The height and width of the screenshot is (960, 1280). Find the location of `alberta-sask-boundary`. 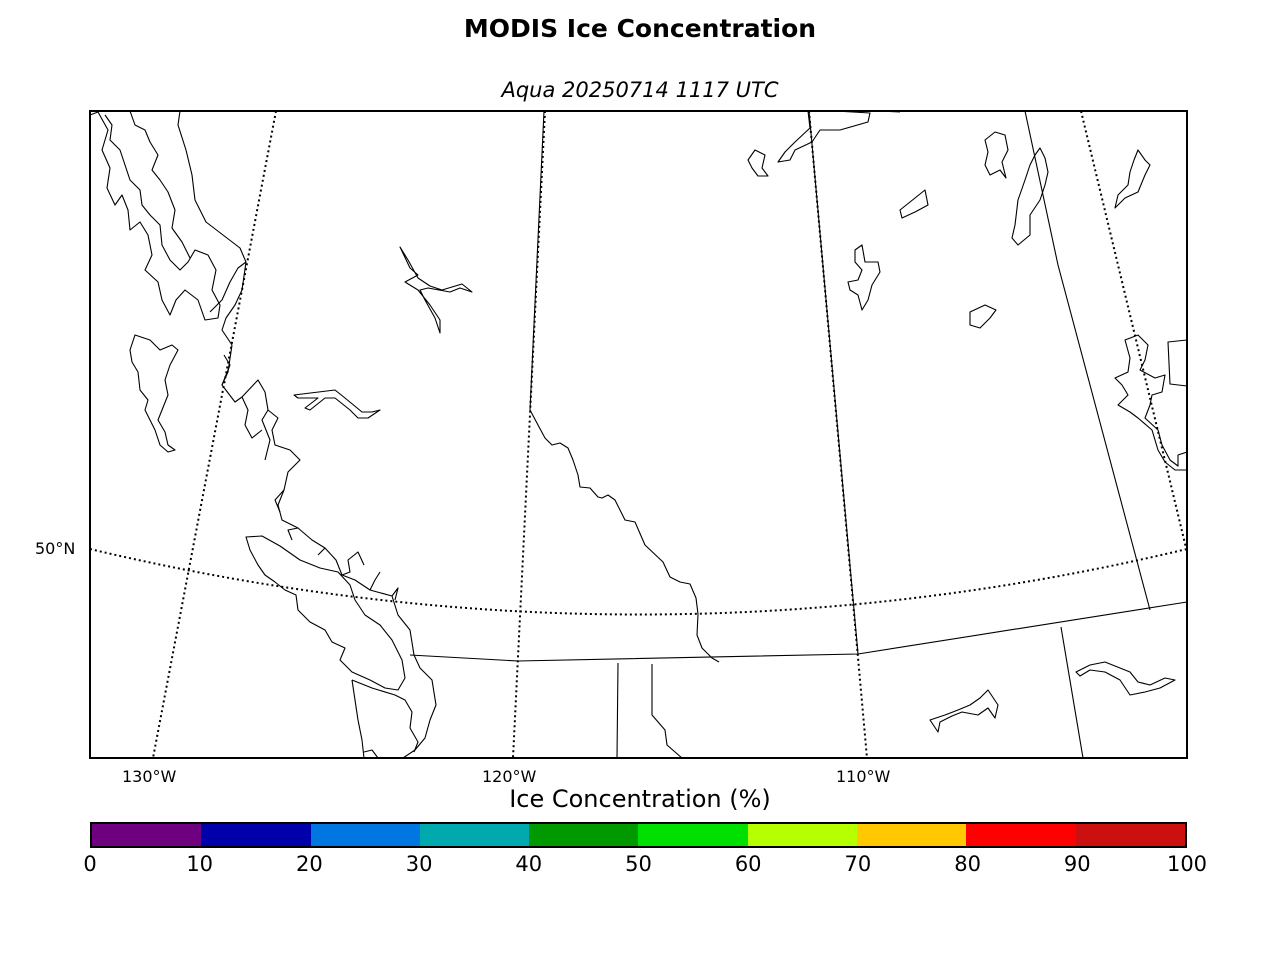

alberta-sask-boundary is located at coordinates (833, 383).